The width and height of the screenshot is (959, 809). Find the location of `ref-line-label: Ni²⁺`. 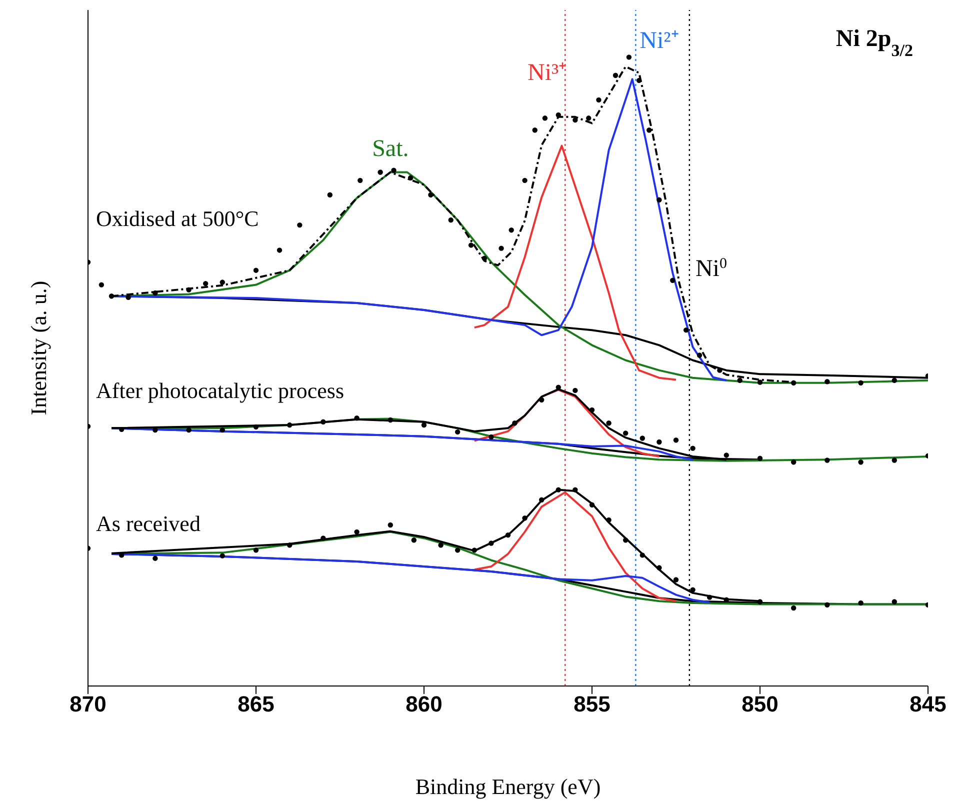

ref-line-label: Ni²⁺ is located at coordinates (659, 41).